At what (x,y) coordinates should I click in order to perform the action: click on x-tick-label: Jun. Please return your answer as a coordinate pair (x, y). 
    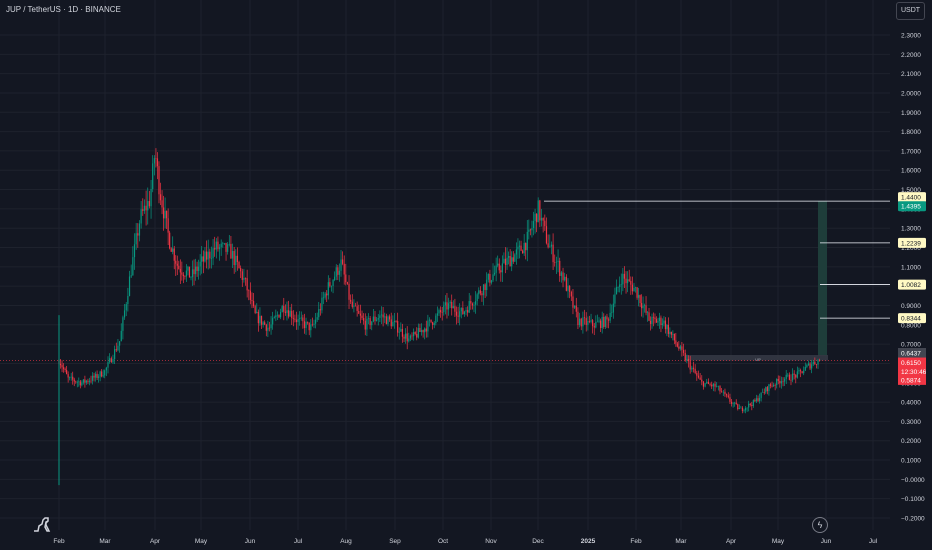
    Looking at the image, I should click on (826, 541).